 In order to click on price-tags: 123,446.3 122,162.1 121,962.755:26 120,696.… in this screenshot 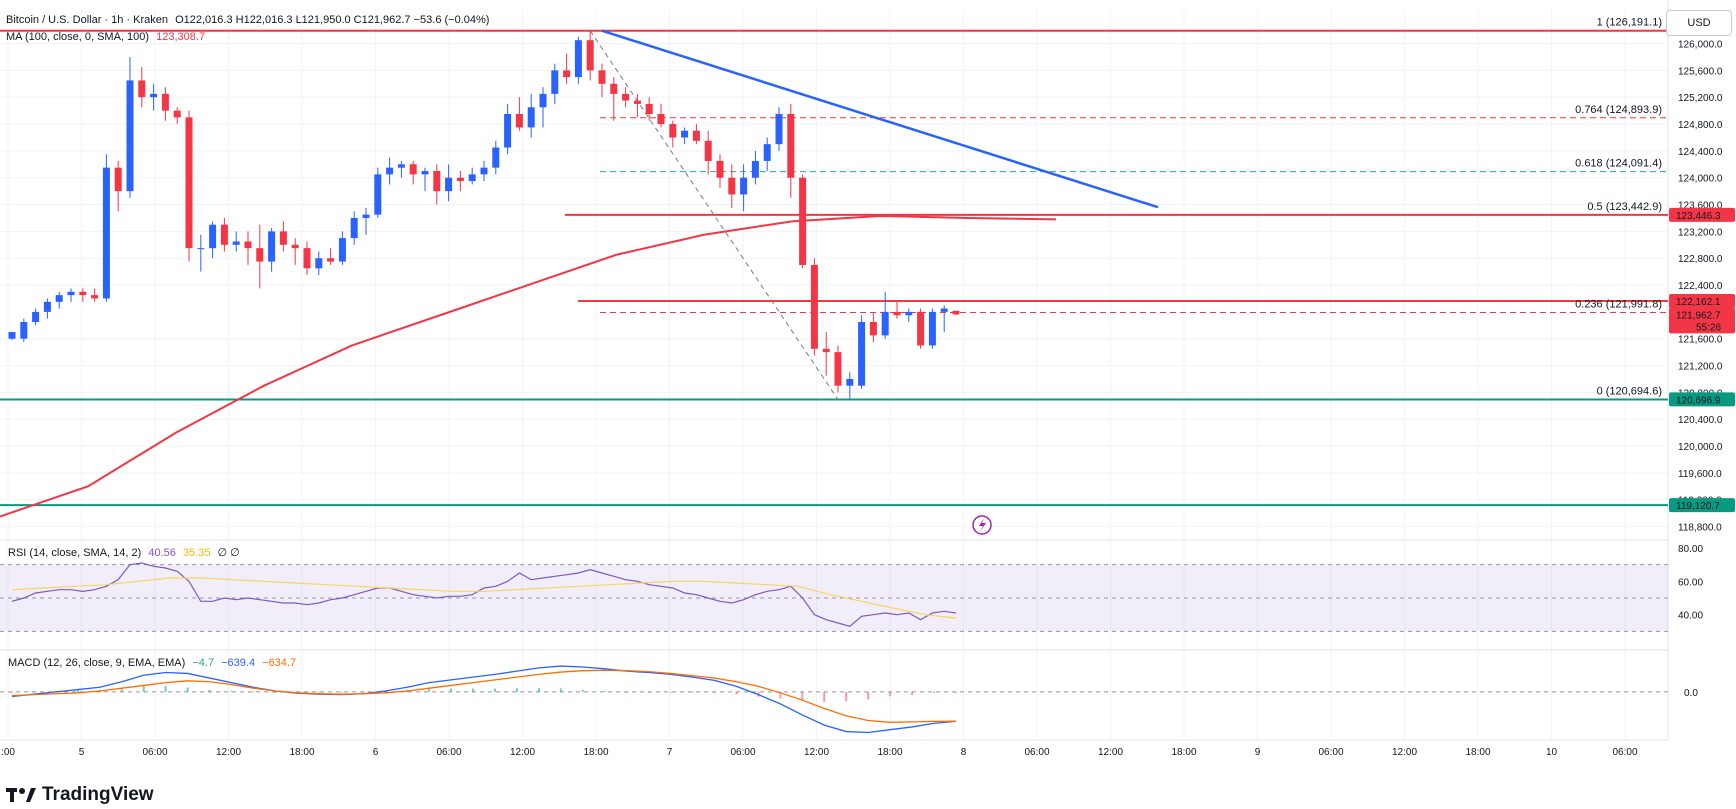, I will do `click(1702, 360)`.